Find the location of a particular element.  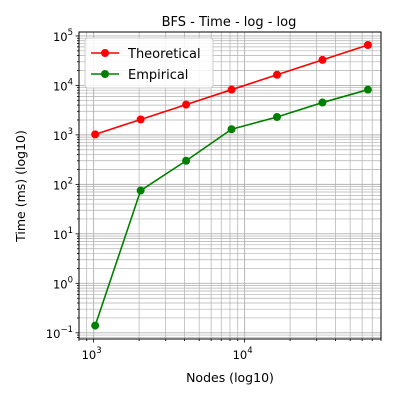

y-tick-label: 10¹ is located at coordinates (63, 234).